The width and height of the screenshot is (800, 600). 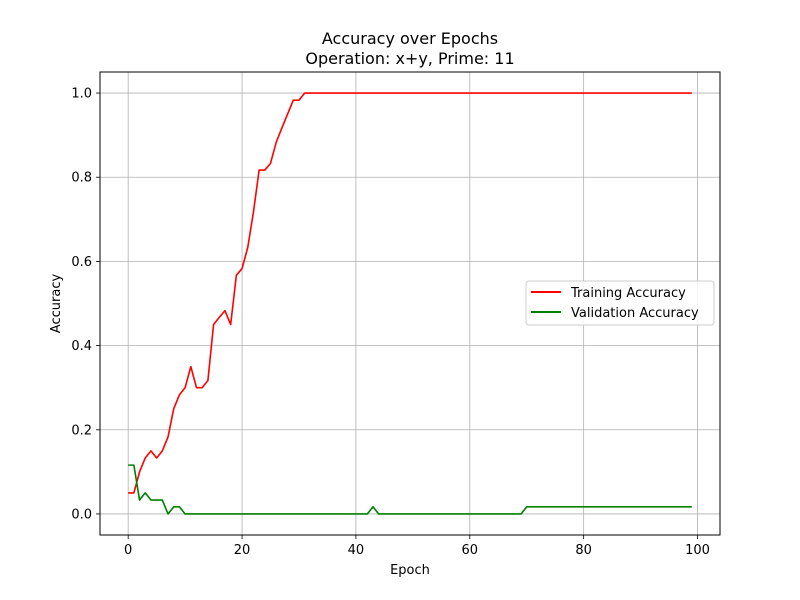 What do you see at coordinates (242, 550) in the screenshot?
I see `x-tick-label: 20` at bounding box center [242, 550].